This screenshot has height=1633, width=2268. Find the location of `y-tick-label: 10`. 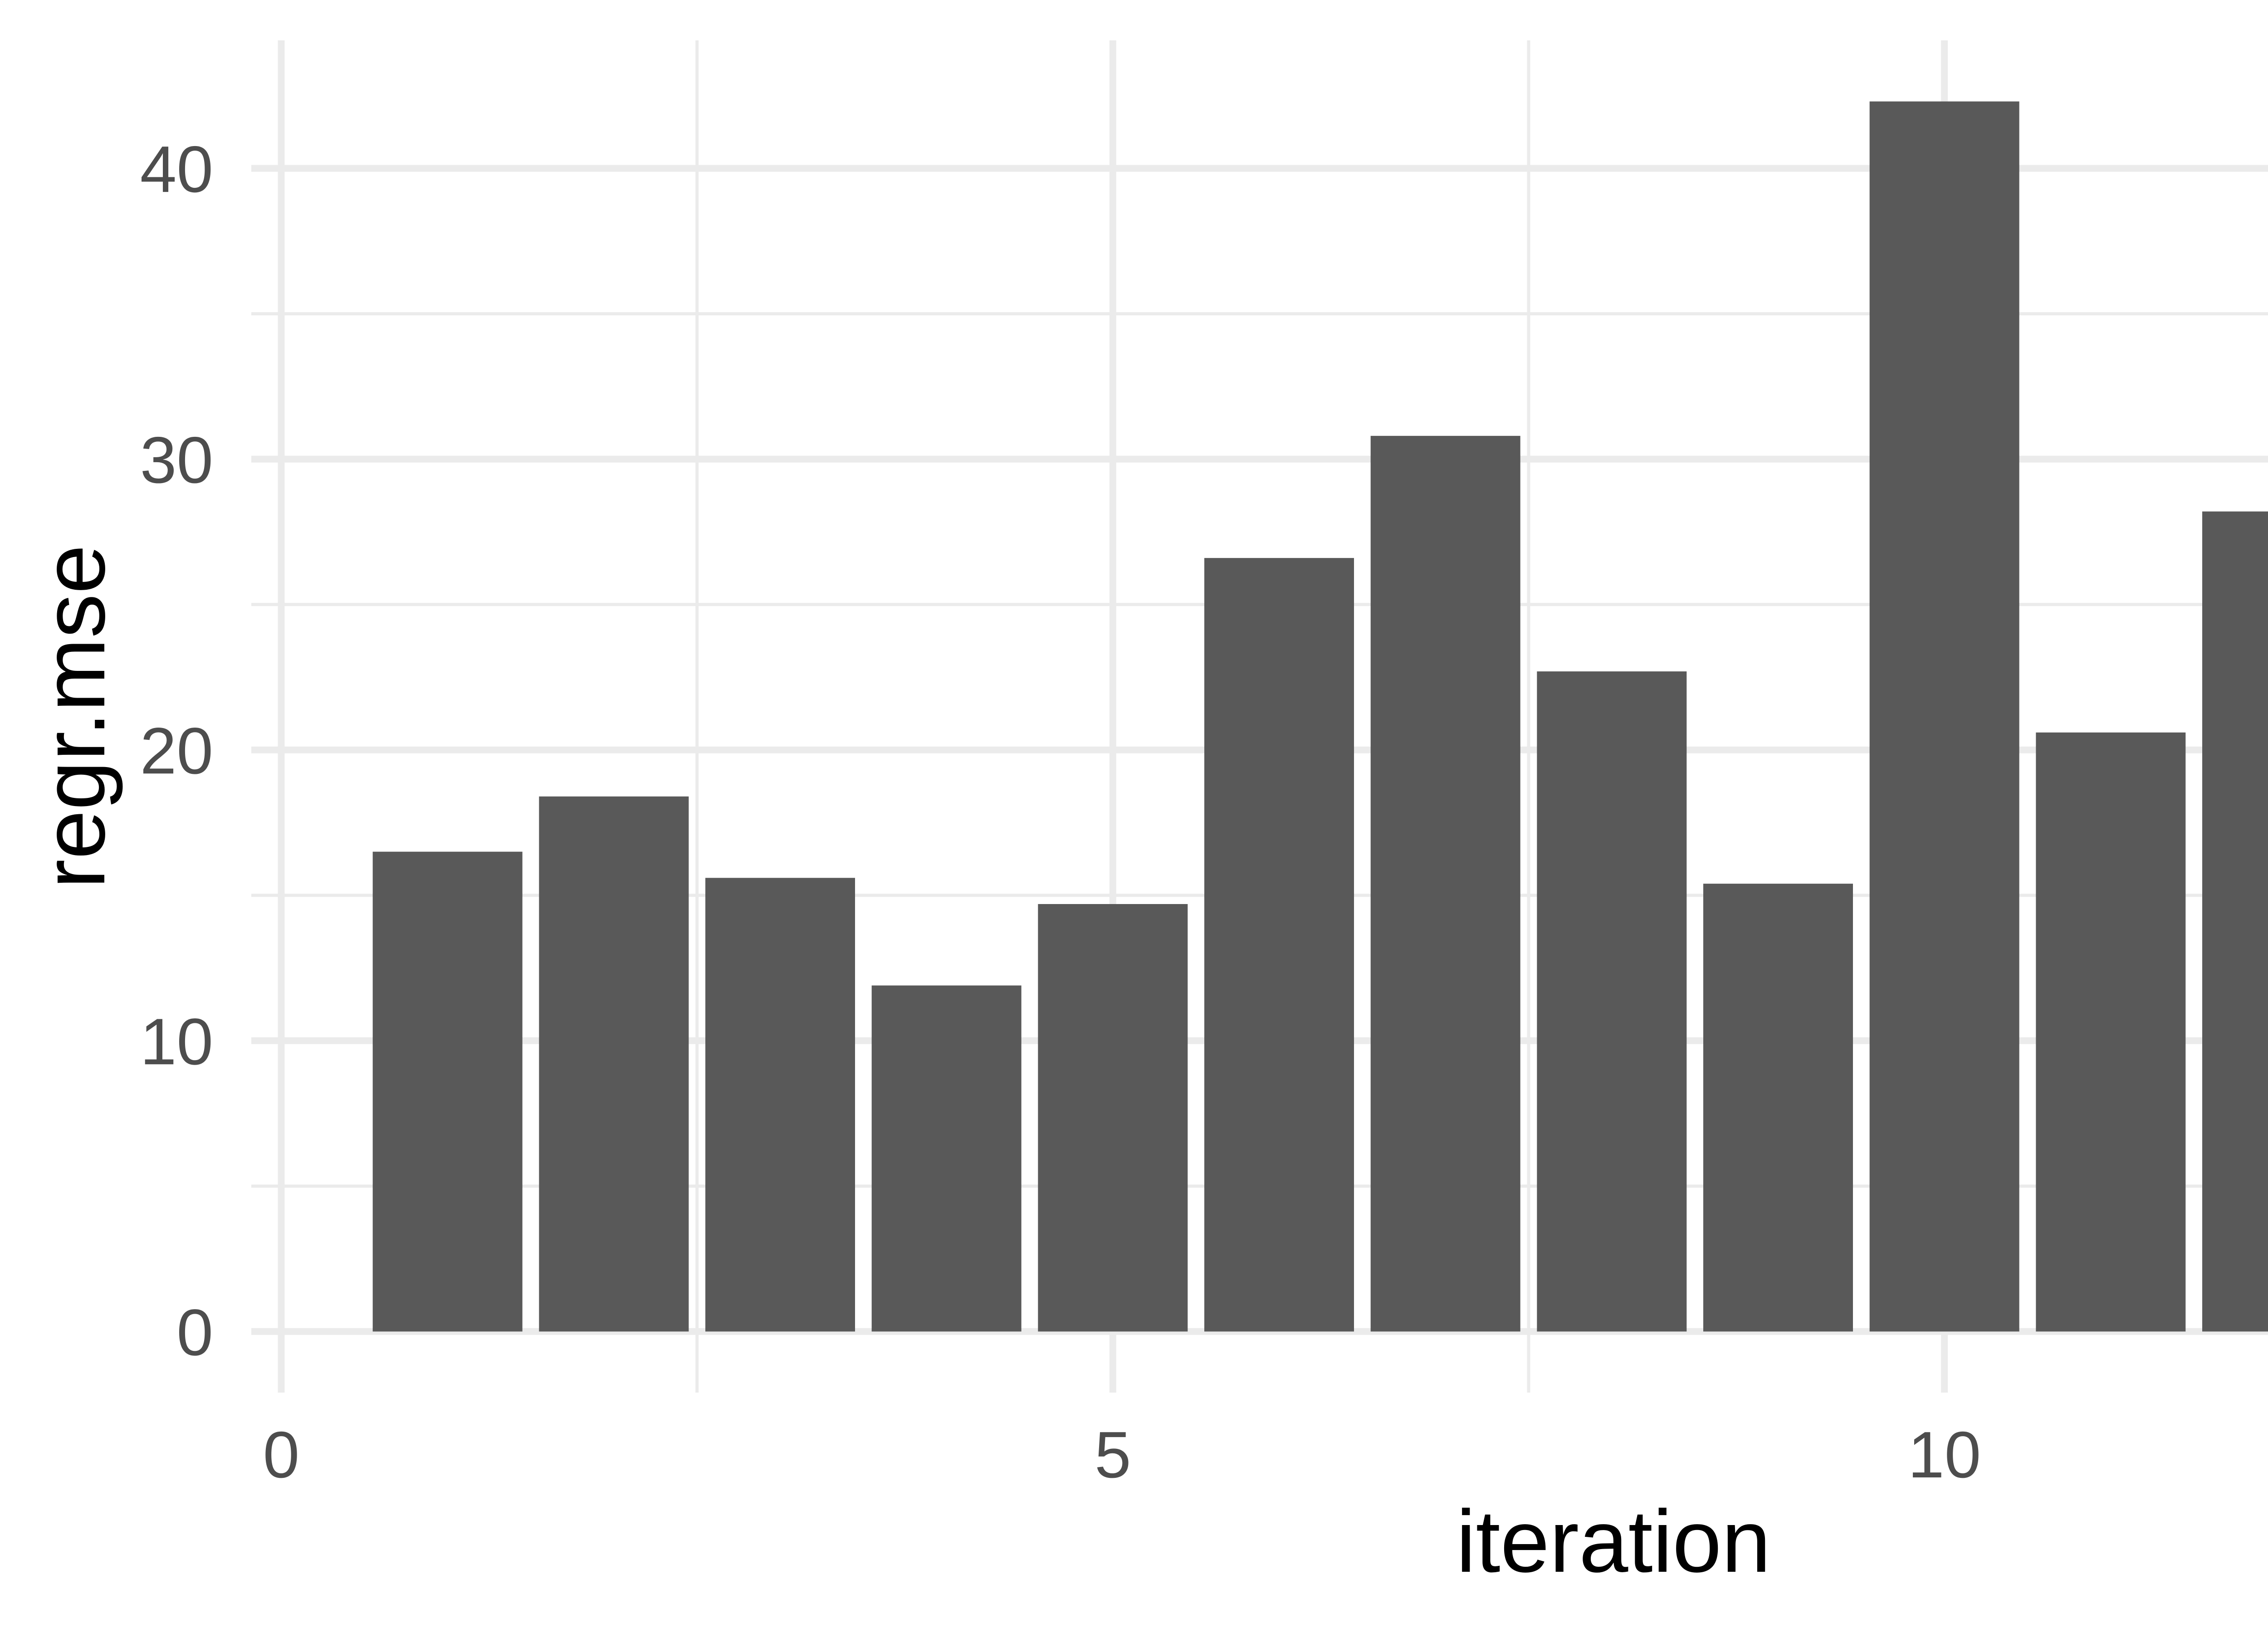

y-tick-label: 10 is located at coordinates (177, 1041).